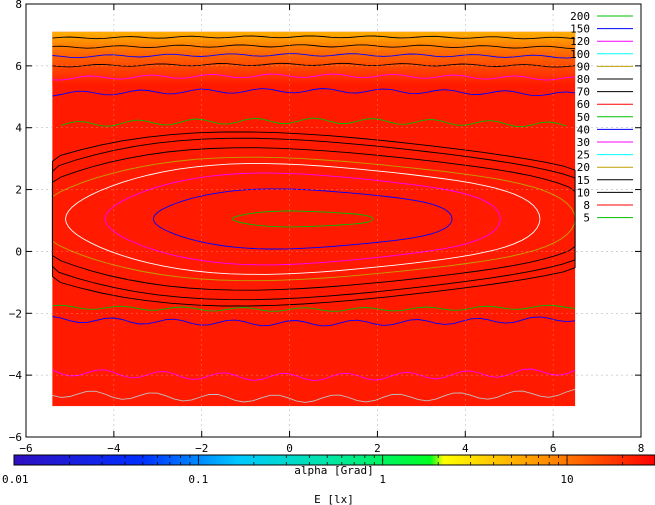 Image resolution: width=655 pixels, height=505 pixels. I want to click on legend-label: 90, so click(583, 66).